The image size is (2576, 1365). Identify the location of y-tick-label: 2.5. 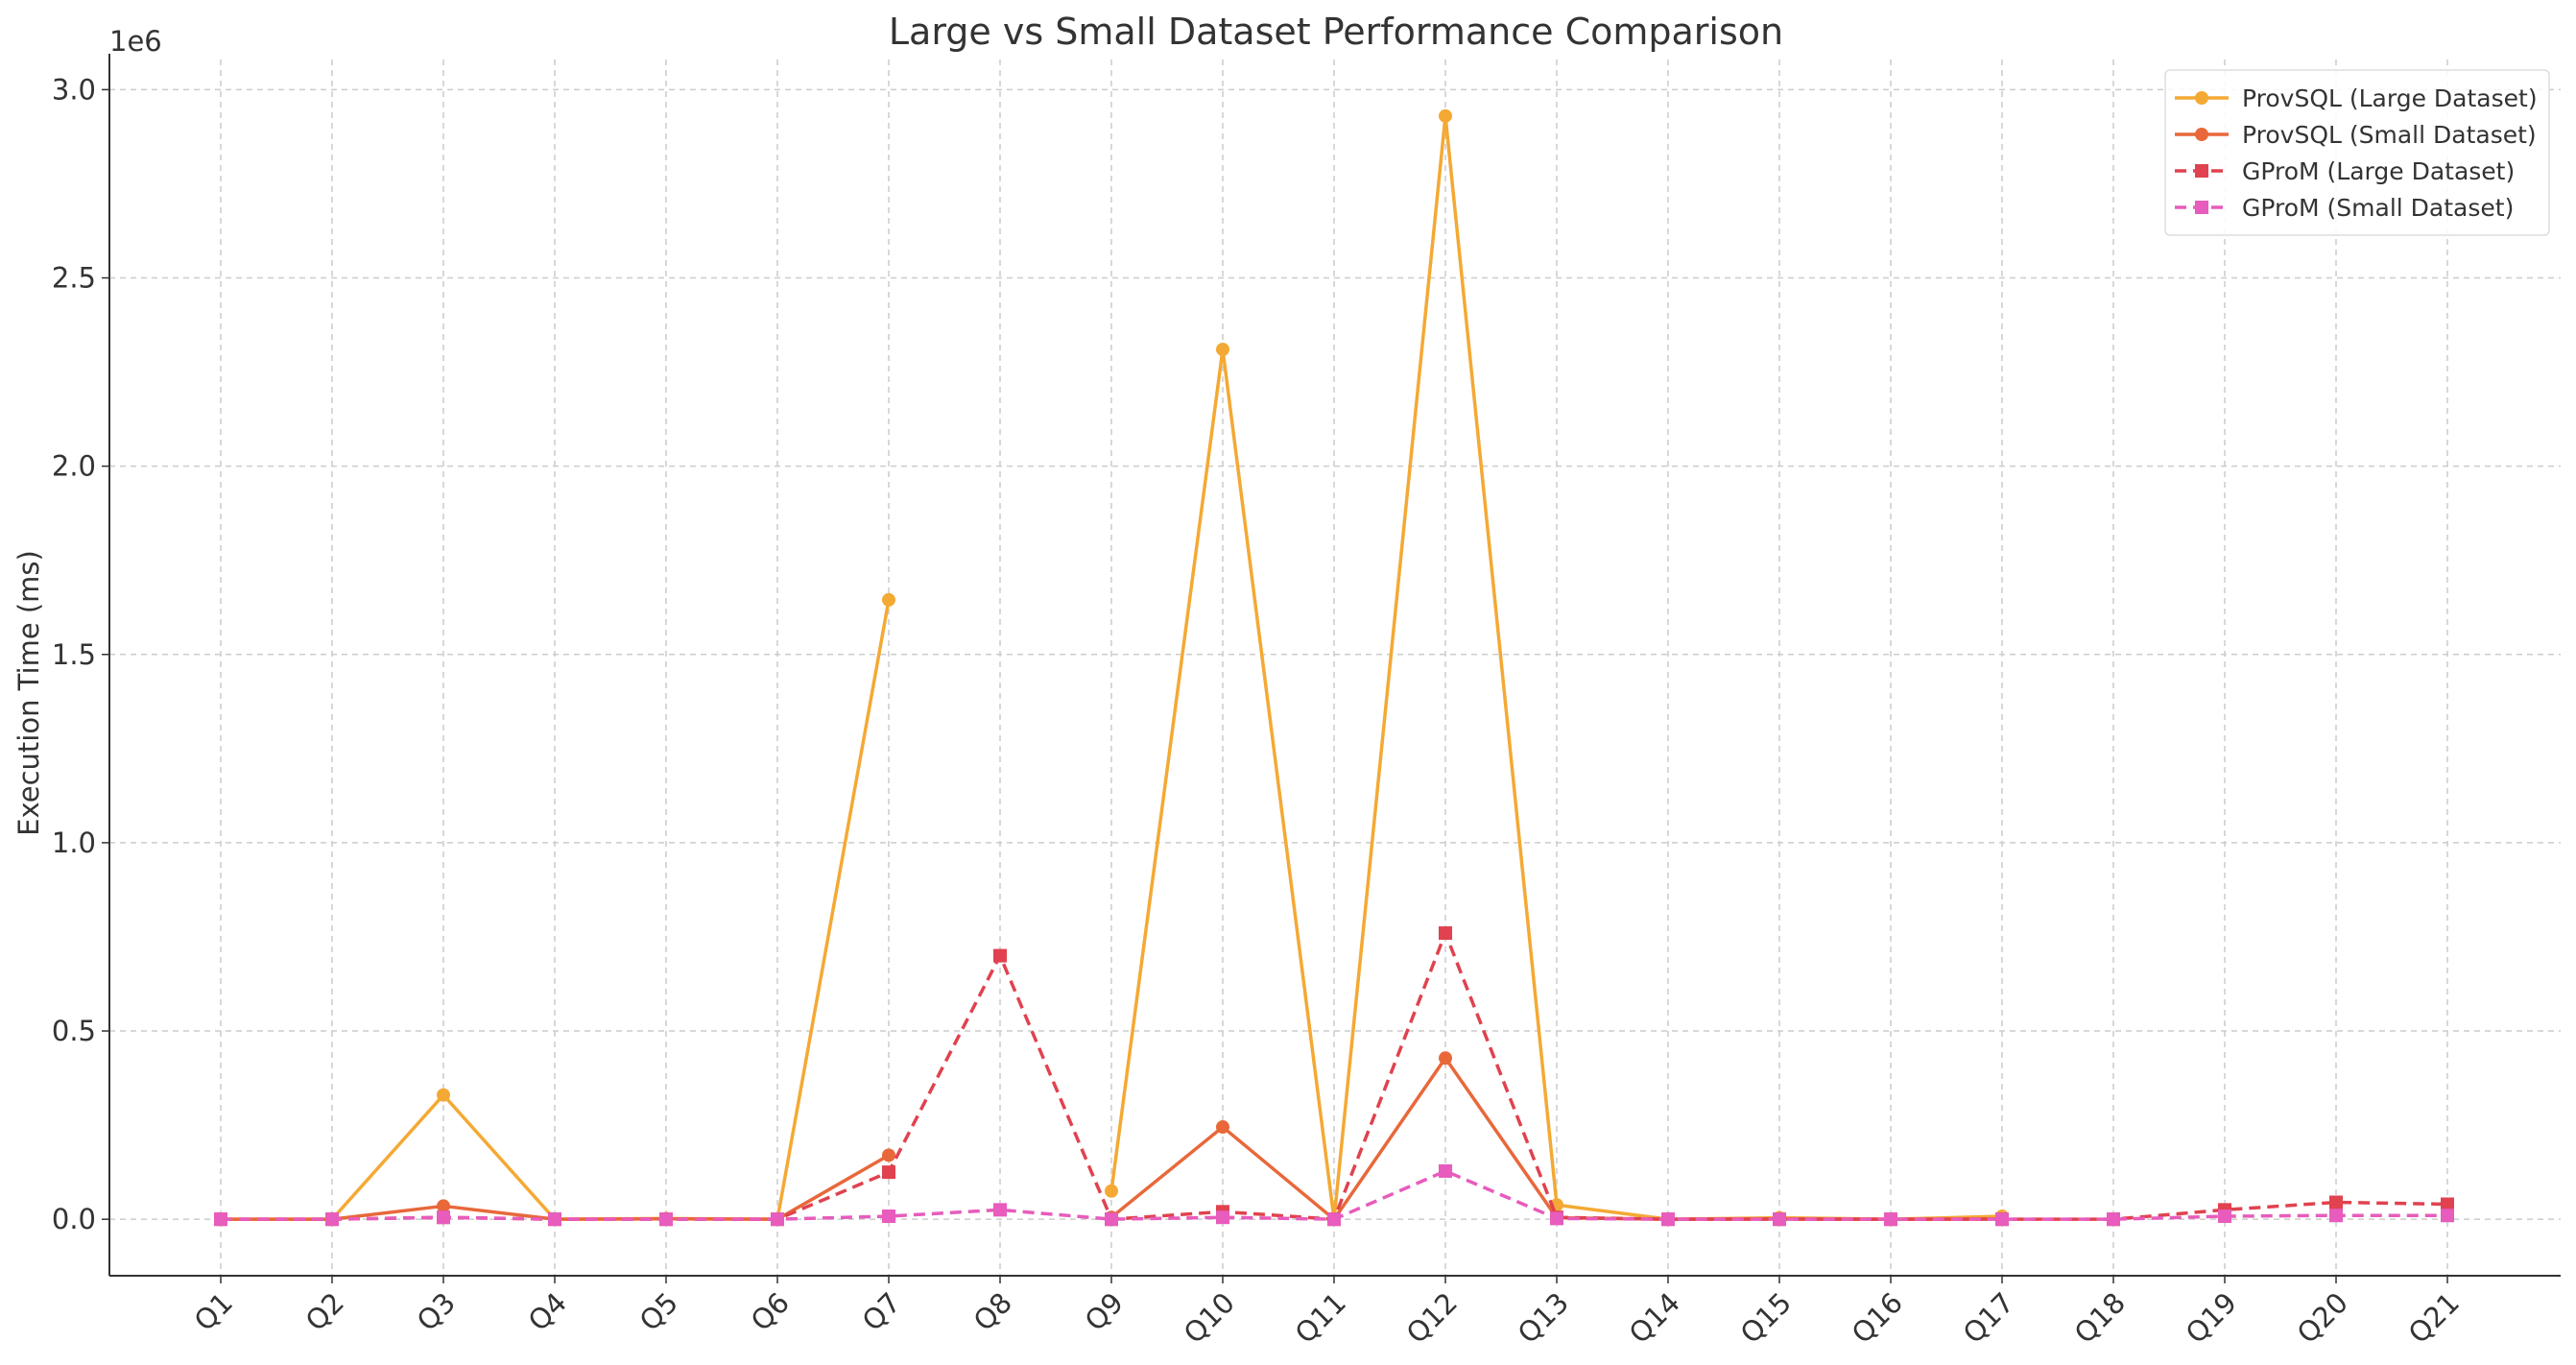
(74, 279).